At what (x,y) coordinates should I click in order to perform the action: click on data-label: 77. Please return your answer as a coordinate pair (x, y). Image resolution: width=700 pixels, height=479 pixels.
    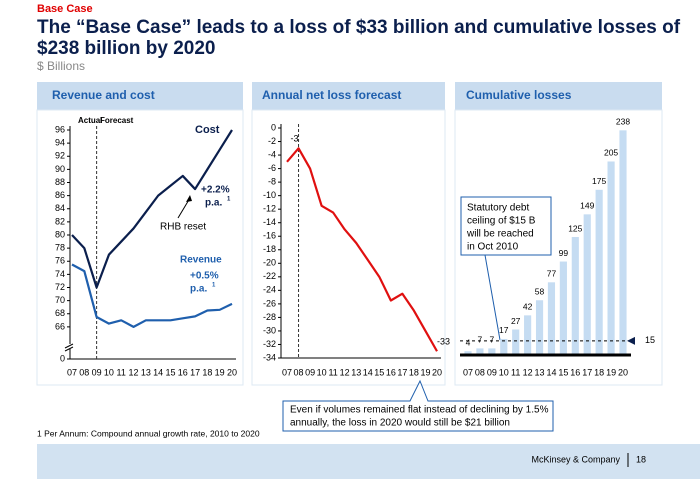
    Looking at the image, I should click on (552, 274).